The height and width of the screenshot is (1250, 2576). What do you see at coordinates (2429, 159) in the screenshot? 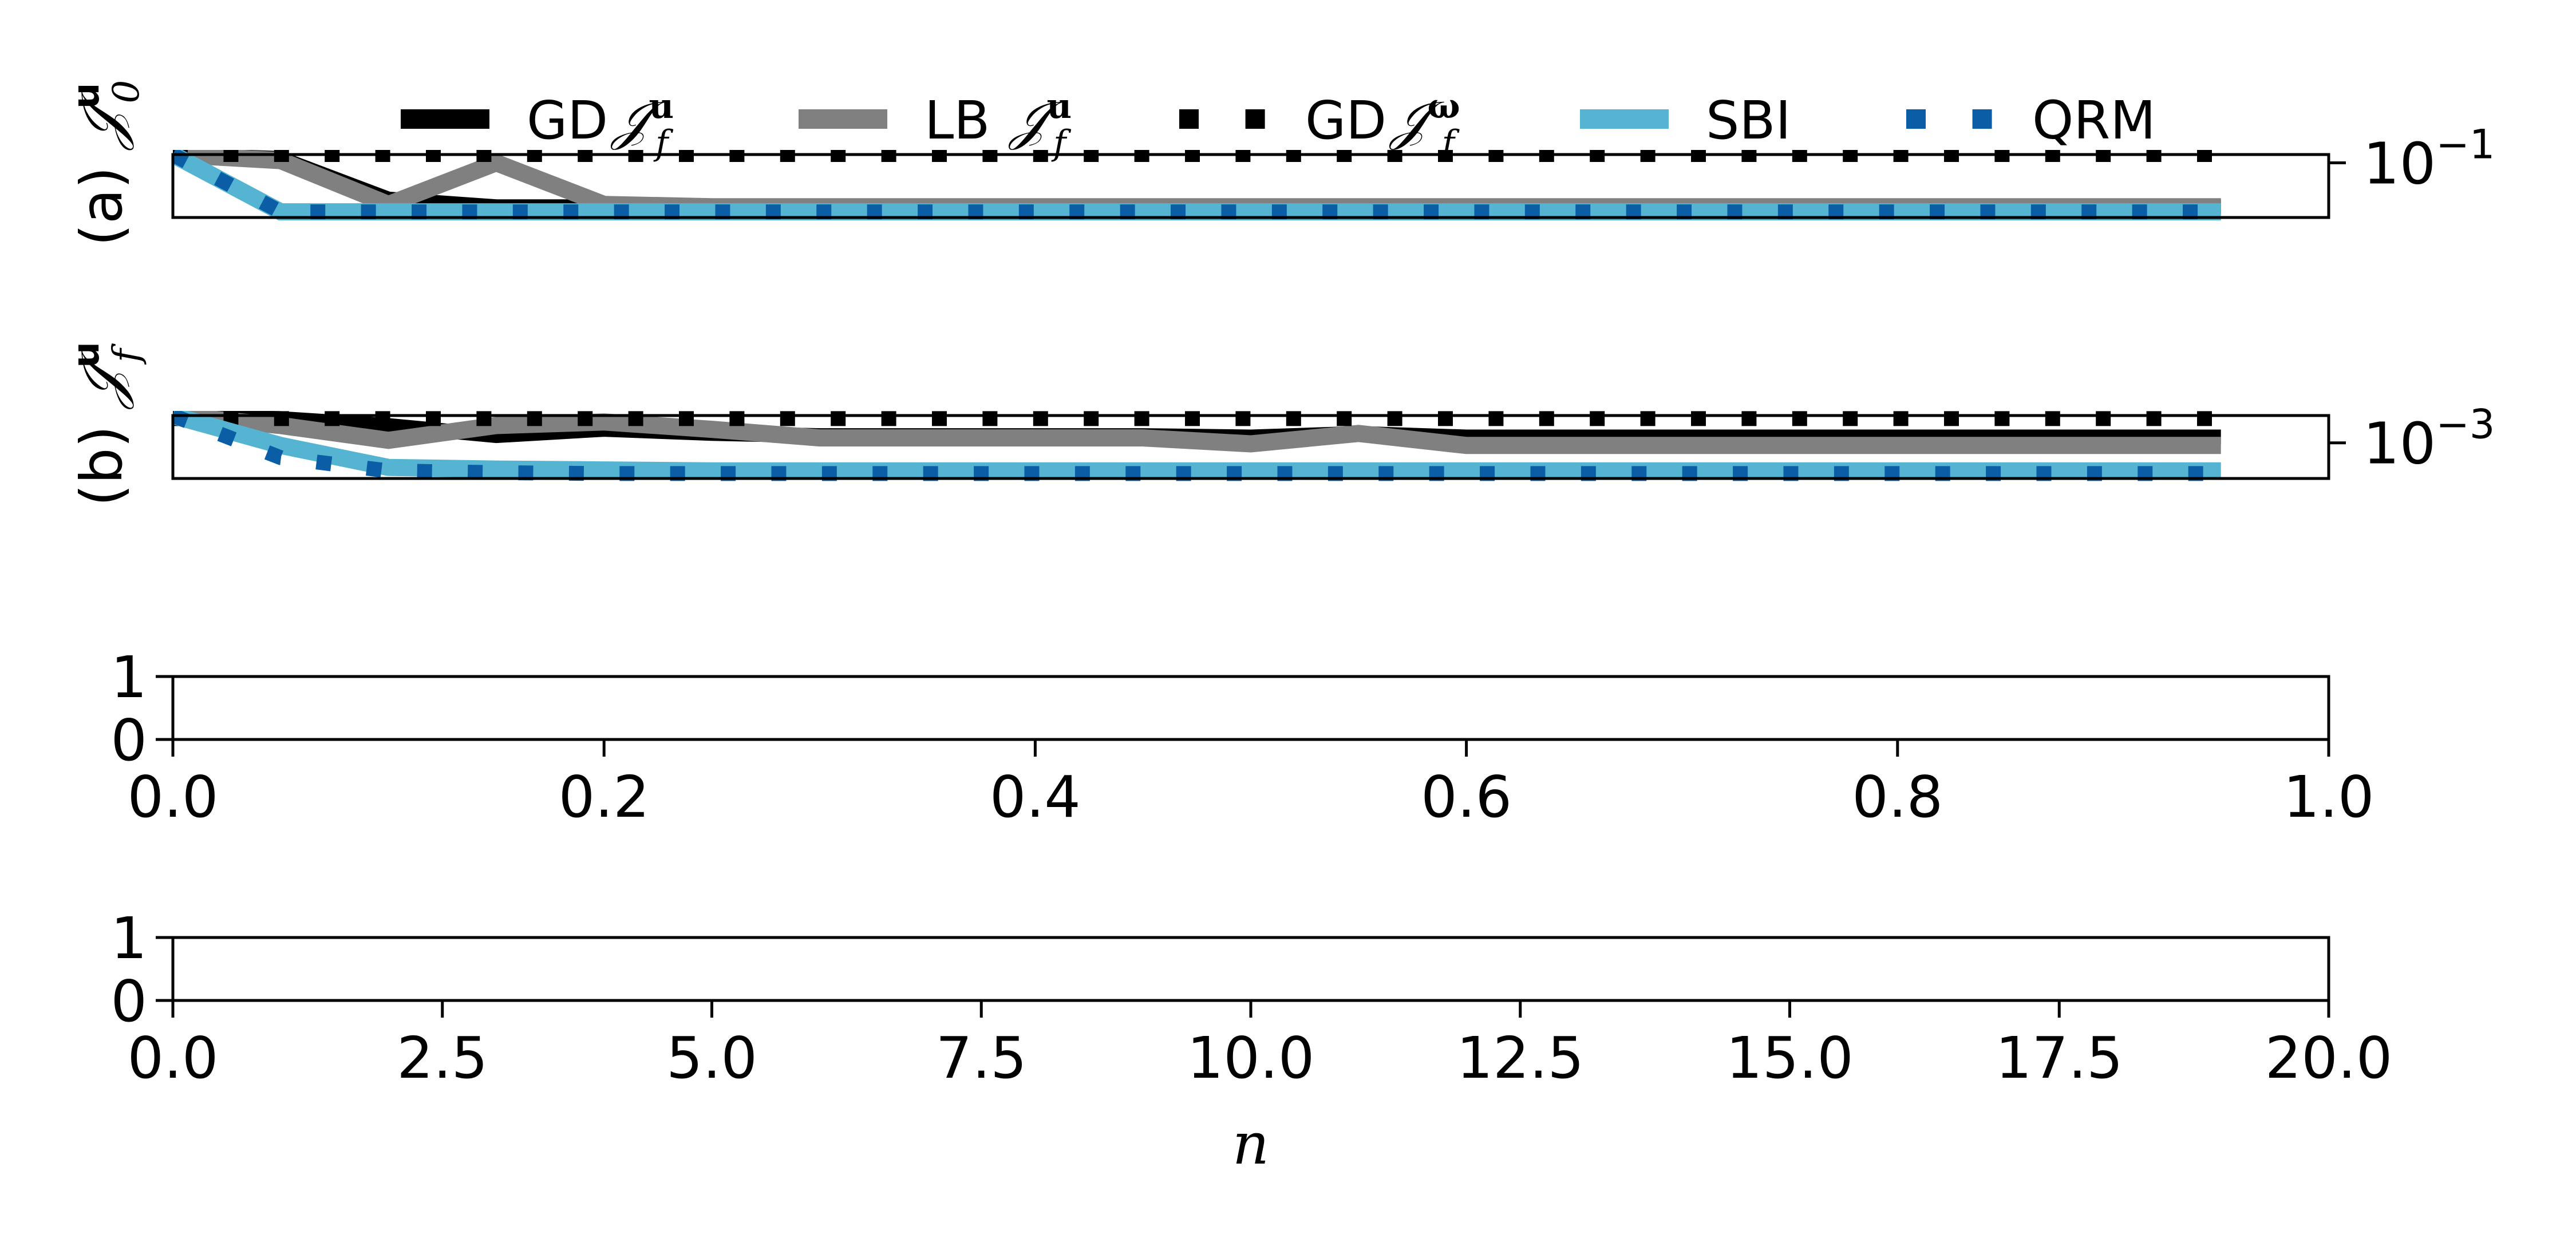
I see `y-tick-label: 10⁻¹` at bounding box center [2429, 159].